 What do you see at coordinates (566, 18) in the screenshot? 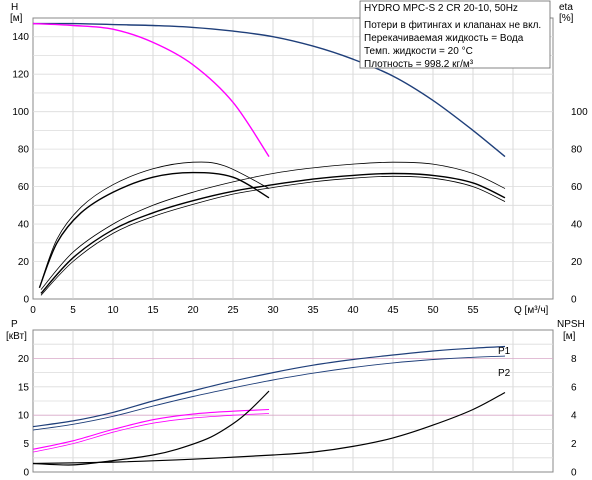
I see `top-y-right-unit: [%]` at bounding box center [566, 18].